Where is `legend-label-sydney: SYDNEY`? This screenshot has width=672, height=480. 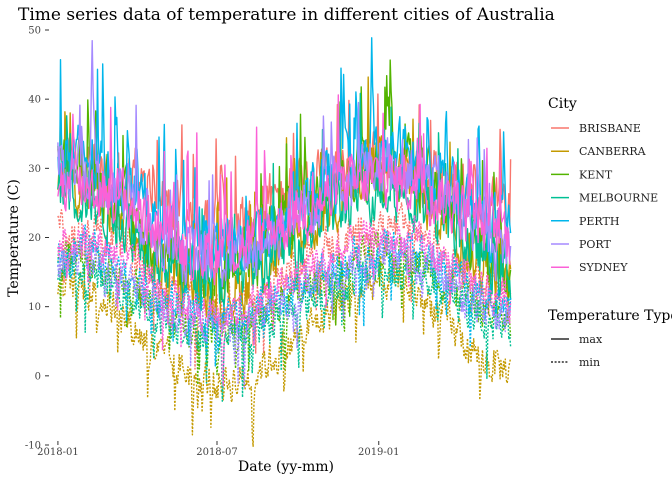
legend-label-sydney: SYDNEY is located at coordinates (603, 267).